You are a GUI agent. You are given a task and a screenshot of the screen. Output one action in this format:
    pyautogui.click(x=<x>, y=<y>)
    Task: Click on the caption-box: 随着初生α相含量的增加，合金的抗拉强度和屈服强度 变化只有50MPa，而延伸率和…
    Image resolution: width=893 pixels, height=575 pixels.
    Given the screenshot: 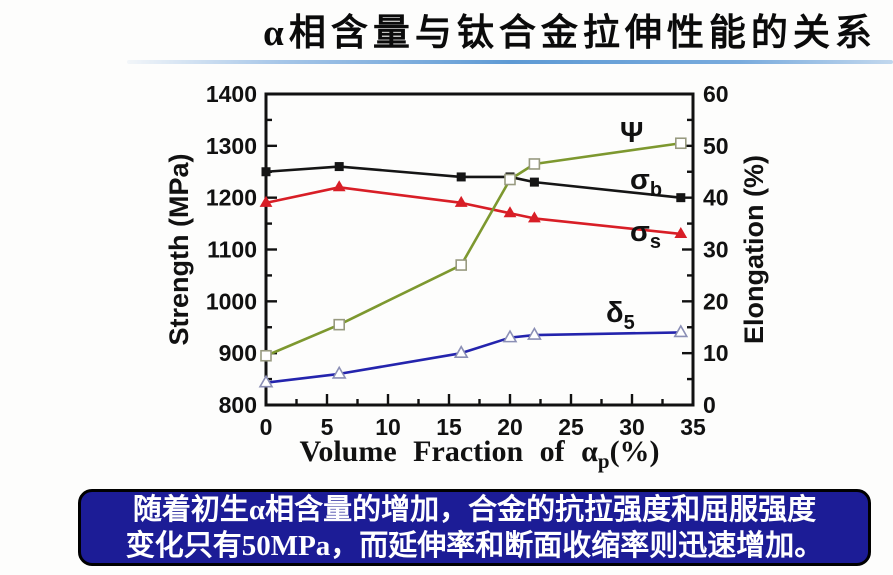 What is the action you would take?
    pyautogui.click(x=474, y=527)
    